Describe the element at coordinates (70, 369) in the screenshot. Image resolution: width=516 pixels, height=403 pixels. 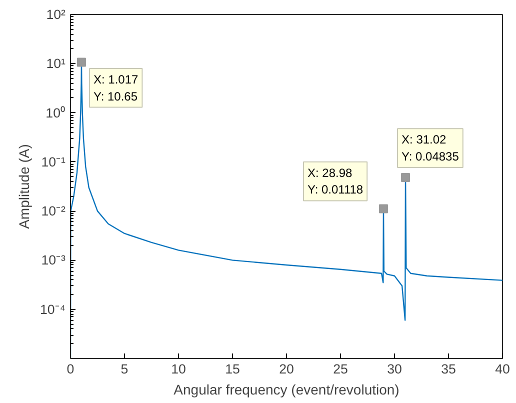
I see `x-tick-label: 0` at that location.